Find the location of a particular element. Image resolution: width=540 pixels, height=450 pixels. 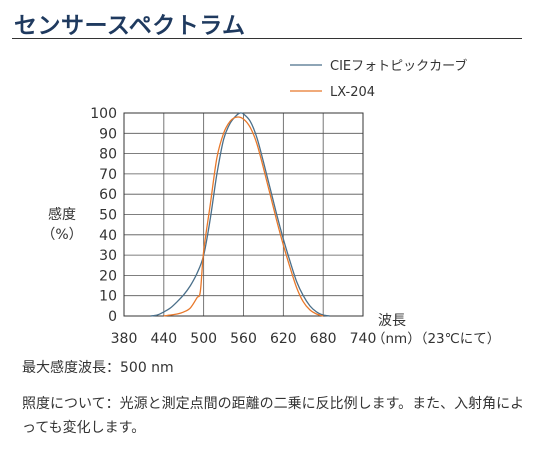

y-tick-label: 70 is located at coordinates (108, 175).